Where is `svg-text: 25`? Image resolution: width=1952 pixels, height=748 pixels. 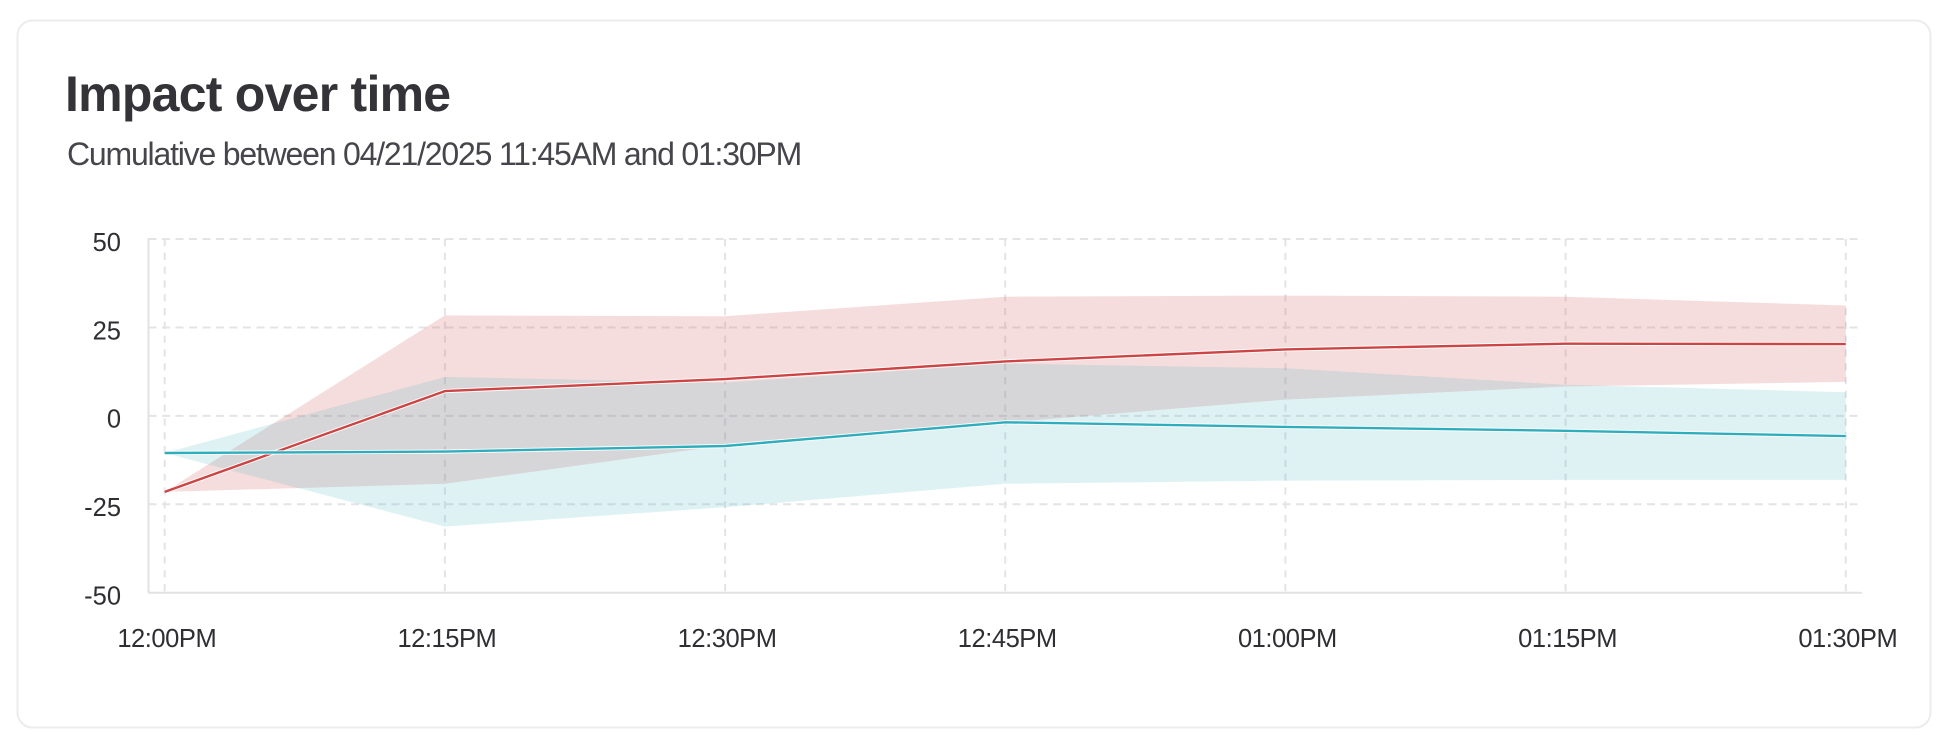 svg-text: 25 is located at coordinates (107, 331).